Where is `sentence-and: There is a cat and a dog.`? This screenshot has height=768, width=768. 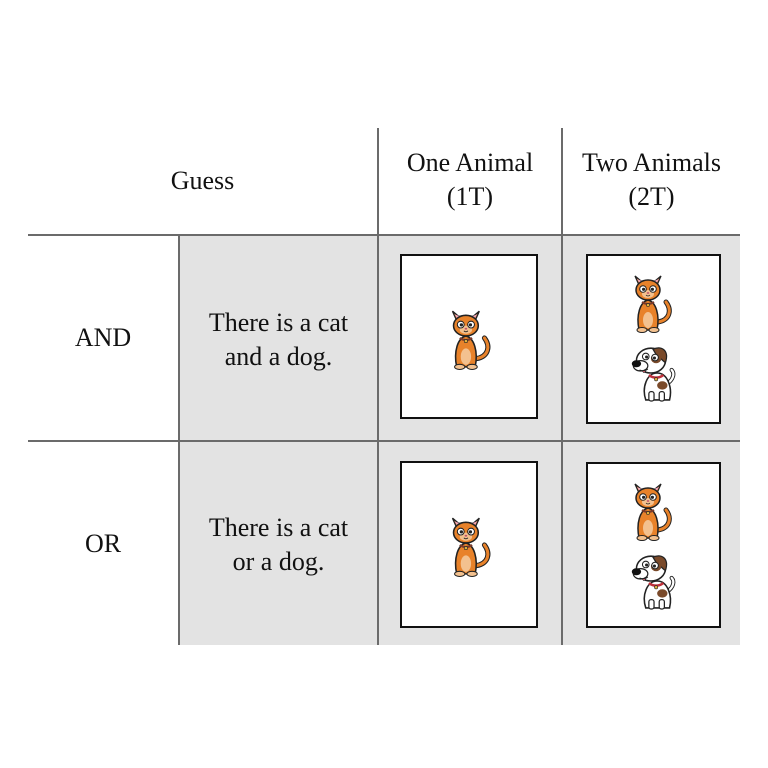
sentence-and: There is a cat and a dog. is located at coordinates (278, 340).